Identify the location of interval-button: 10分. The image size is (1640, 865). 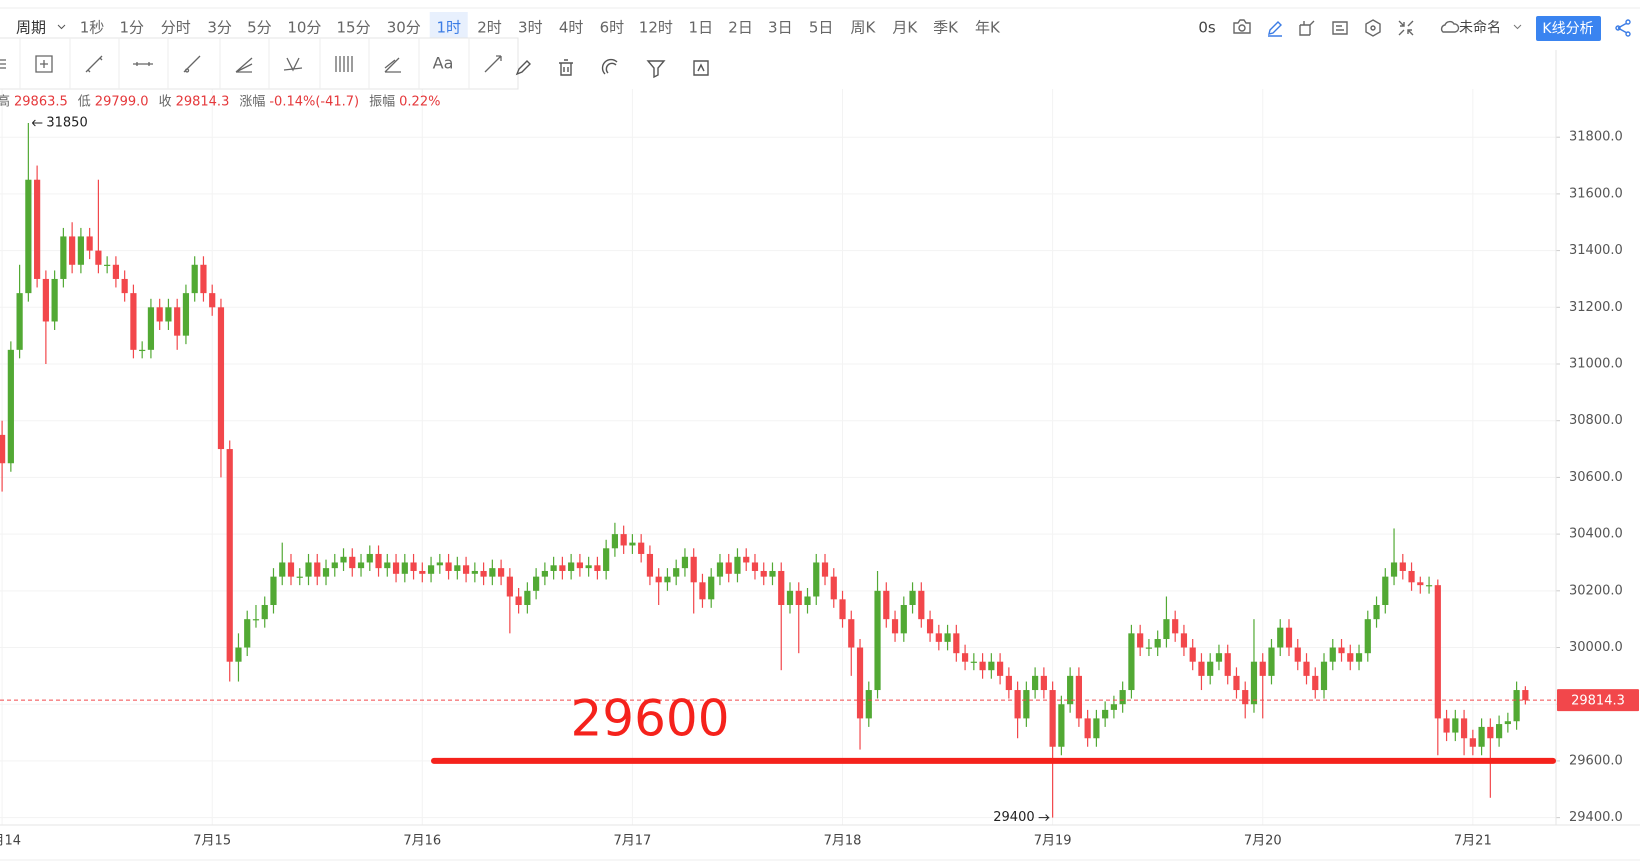
(304, 28).